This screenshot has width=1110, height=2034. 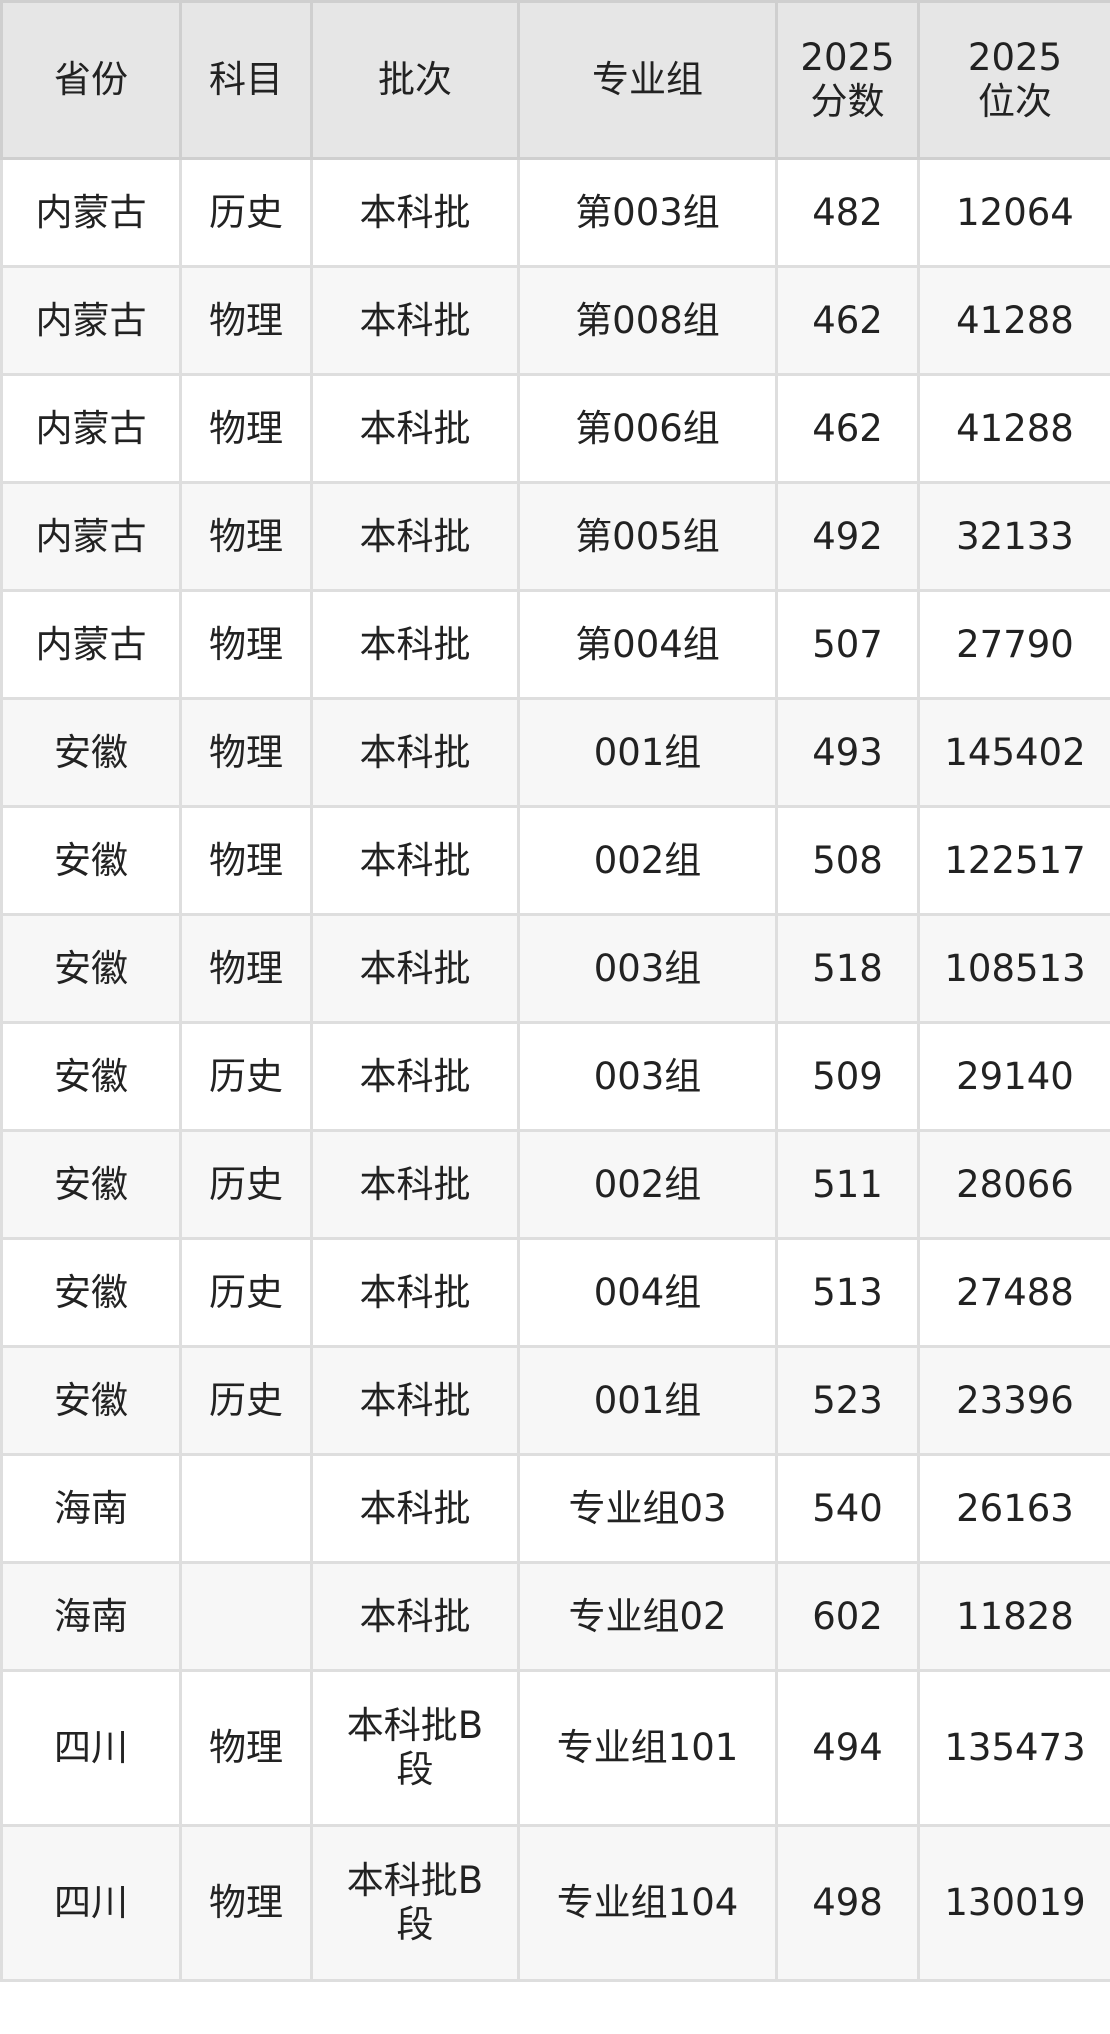 I want to click on table-row: 内蒙古 物理 本科批 第005组 492 32133, so click(x=555, y=536).